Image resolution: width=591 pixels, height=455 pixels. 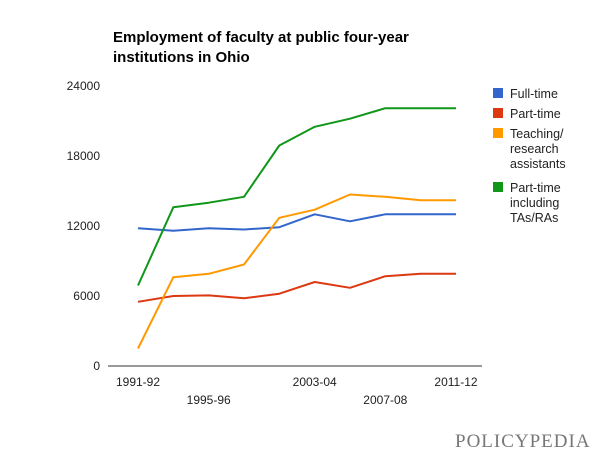 I want to click on x-tick-label: 2003-04, so click(x=315, y=382).